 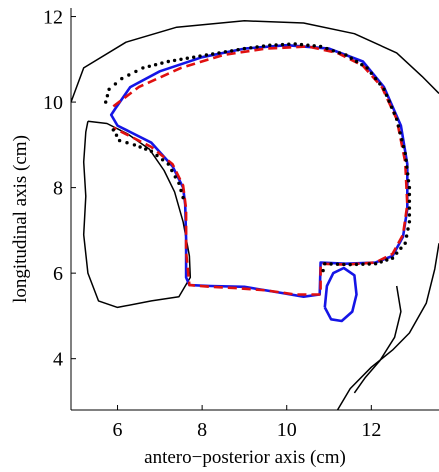 What do you see at coordinates (245, 457) in the screenshot?
I see `x-axis-label: antero−posterior axis (cm)` at bounding box center [245, 457].